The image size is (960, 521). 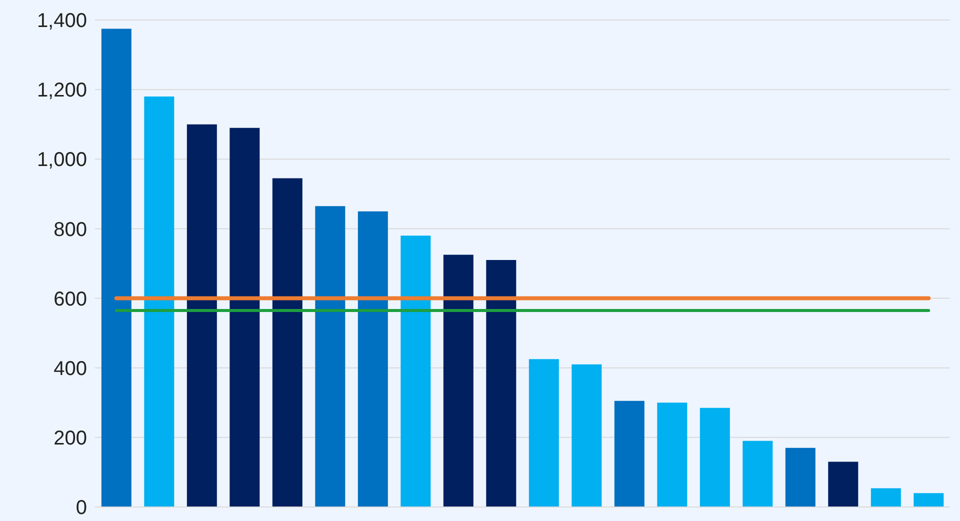 What do you see at coordinates (81, 508) in the screenshot?
I see `y-tick-label: 0` at bounding box center [81, 508].